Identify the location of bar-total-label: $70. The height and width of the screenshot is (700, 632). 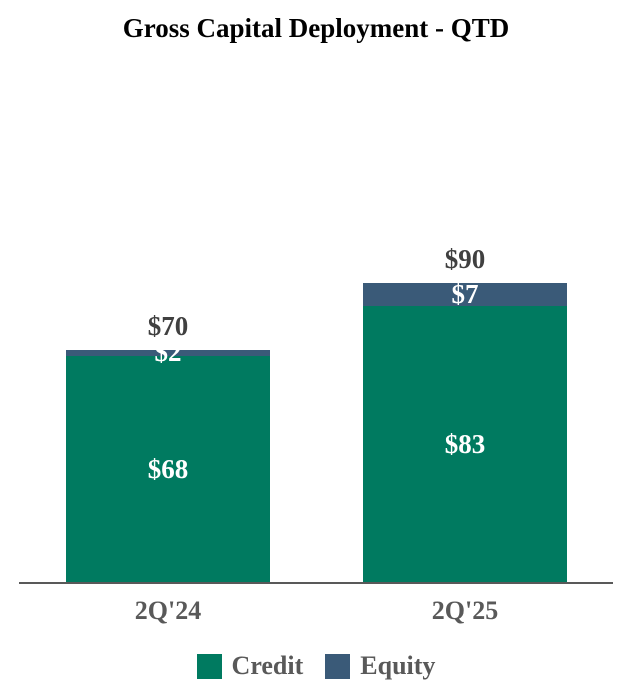
(168, 325).